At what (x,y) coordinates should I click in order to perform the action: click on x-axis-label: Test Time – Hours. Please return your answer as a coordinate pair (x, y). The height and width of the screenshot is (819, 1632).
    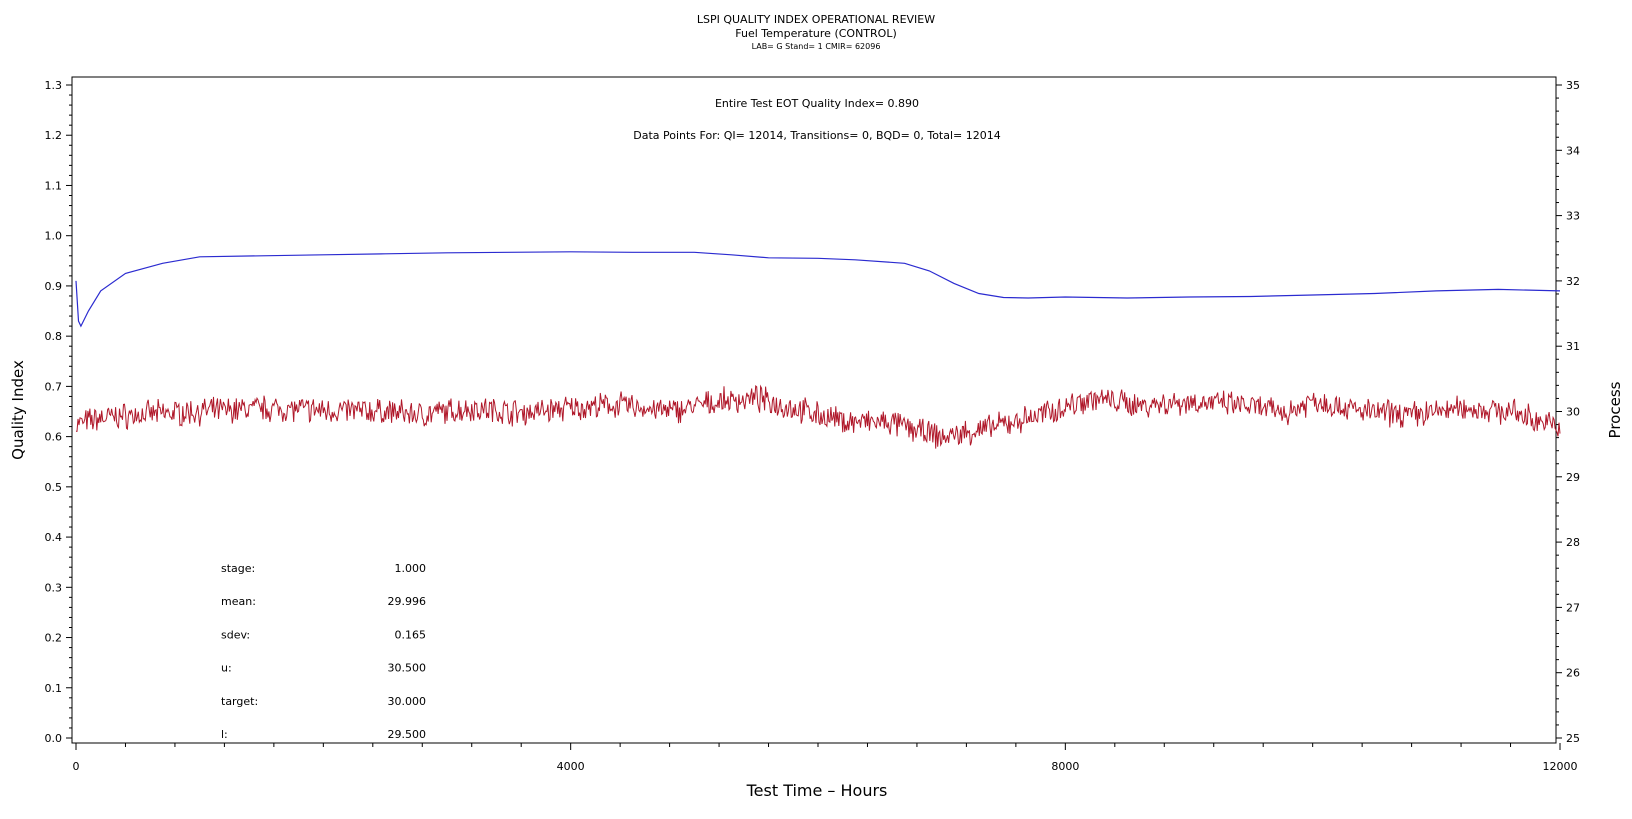
    Looking at the image, I should click on (817, 790).